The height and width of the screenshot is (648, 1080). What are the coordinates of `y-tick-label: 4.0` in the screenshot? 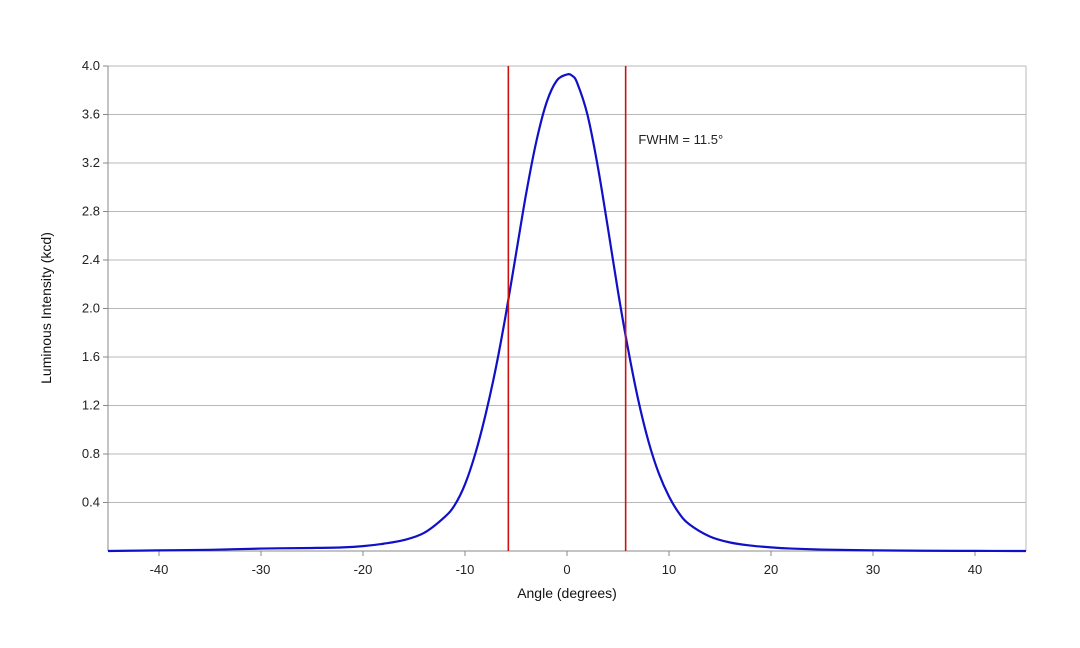 It's located at (91, 65).